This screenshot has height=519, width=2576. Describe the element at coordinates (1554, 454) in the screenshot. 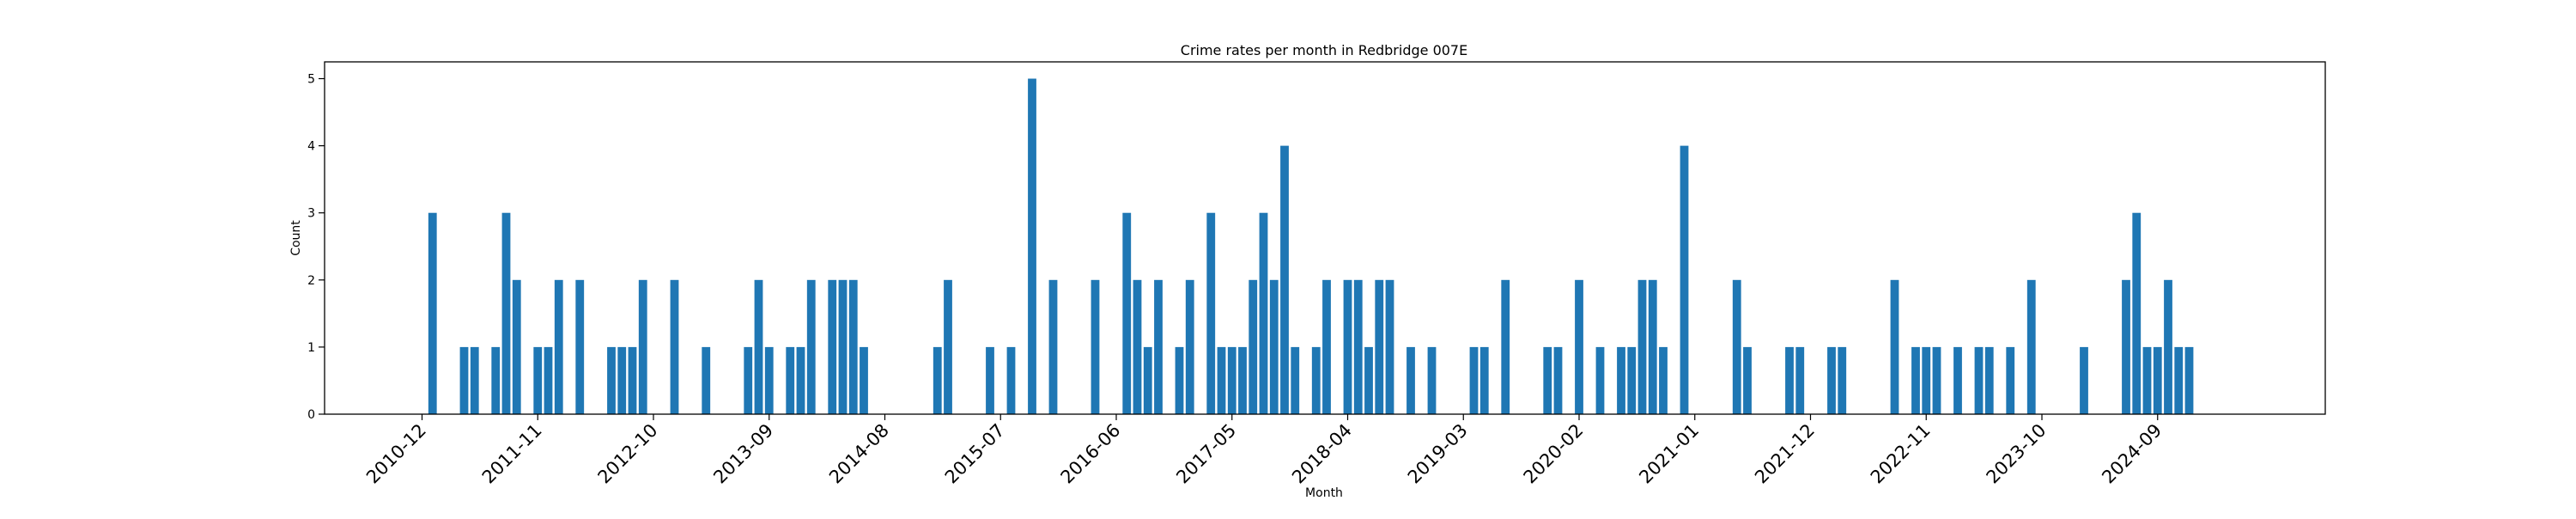

I see `x-tick-label: 2020-02` at that location.